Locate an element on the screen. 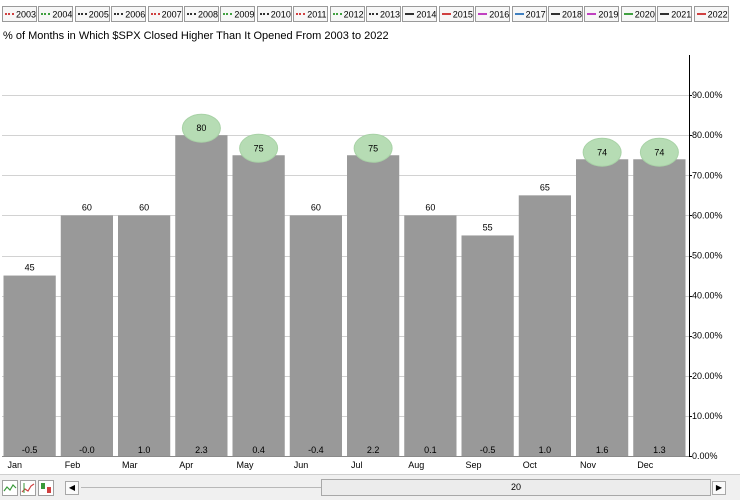  x-tick-label: Jul is located at coordinates (357, 465).